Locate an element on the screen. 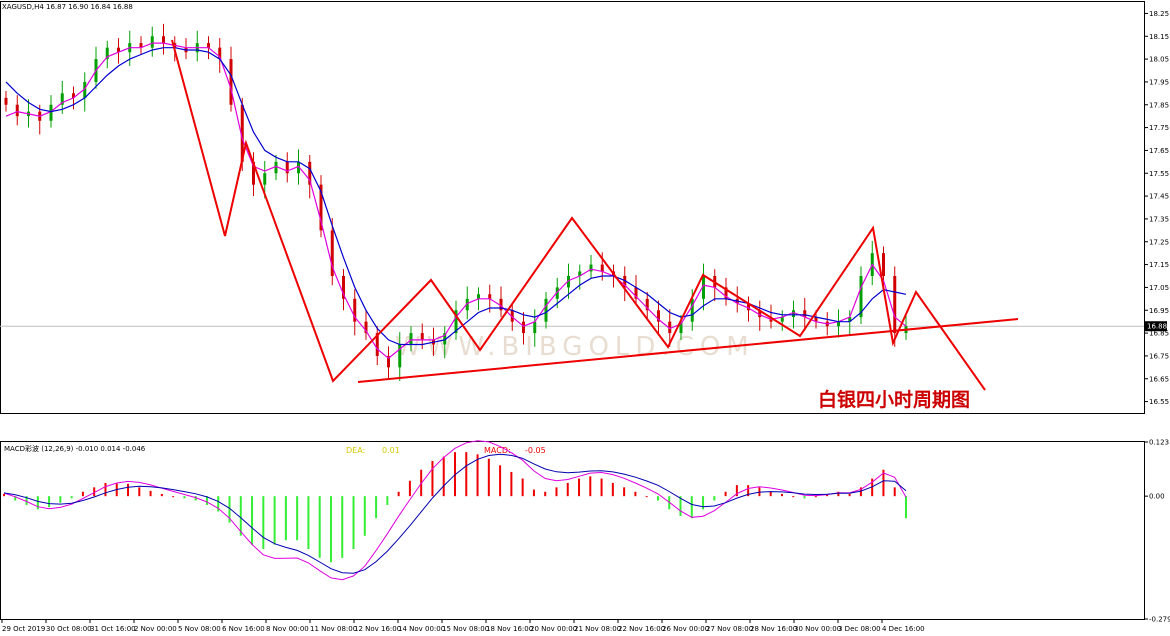 The image size is (1170, 636). x-tick-label: 28 Nov 16:00 is located at coordinates (773, 629).